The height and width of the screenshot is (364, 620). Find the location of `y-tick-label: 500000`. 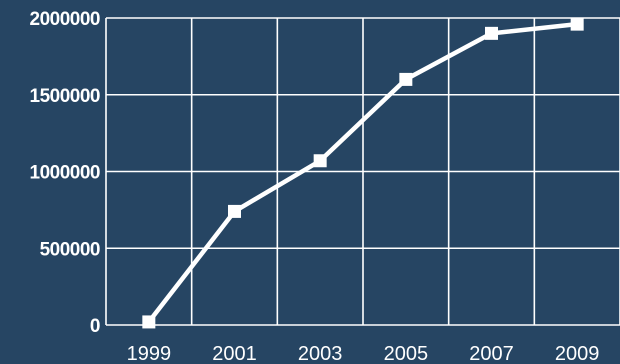

y-tick-label: 500000 is located at coordinates (70, 249).